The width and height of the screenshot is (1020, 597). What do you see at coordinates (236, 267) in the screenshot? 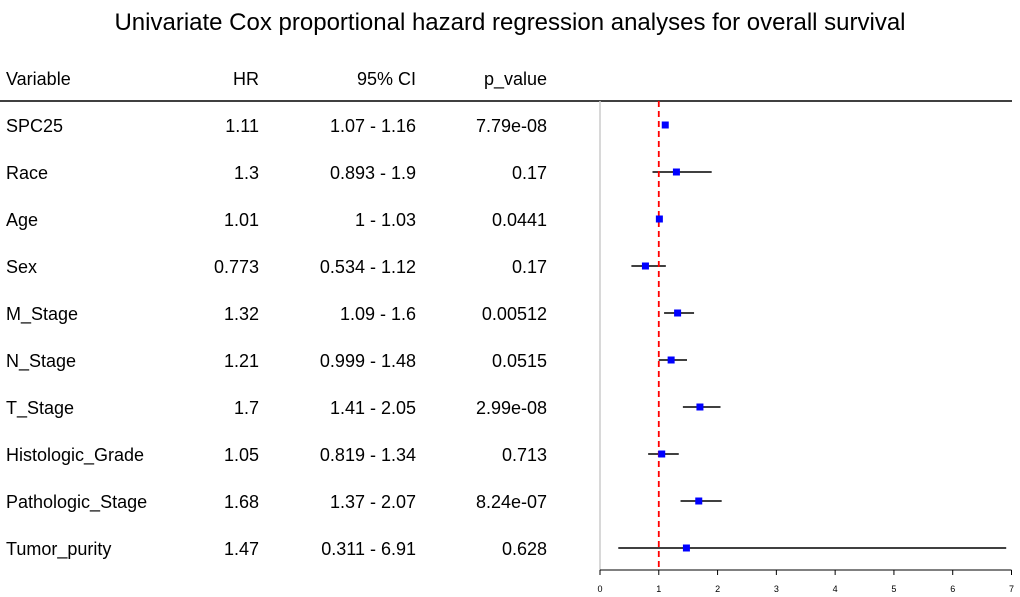
I see `hr-cell: 0.773` at bounding box center [236, 267].